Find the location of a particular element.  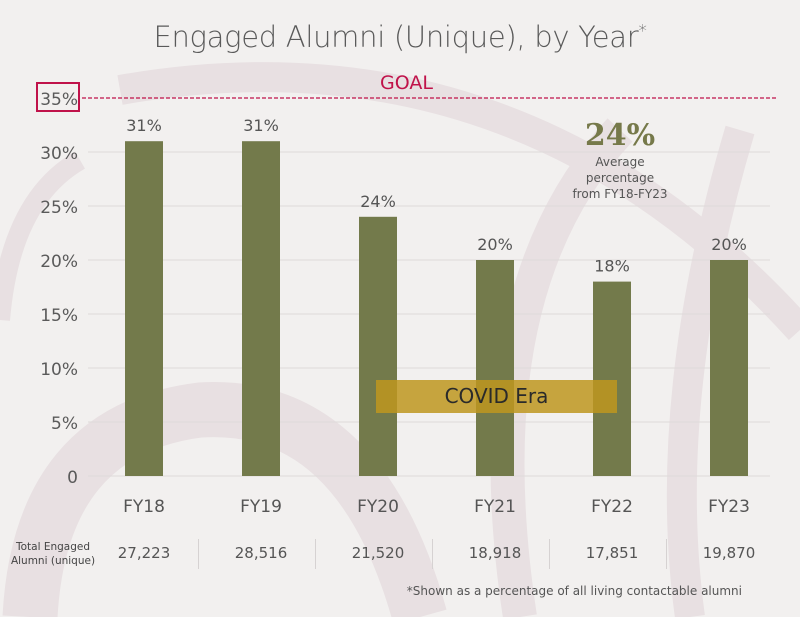

x-tick-label: FY19 is located at coordinates (261, 507).